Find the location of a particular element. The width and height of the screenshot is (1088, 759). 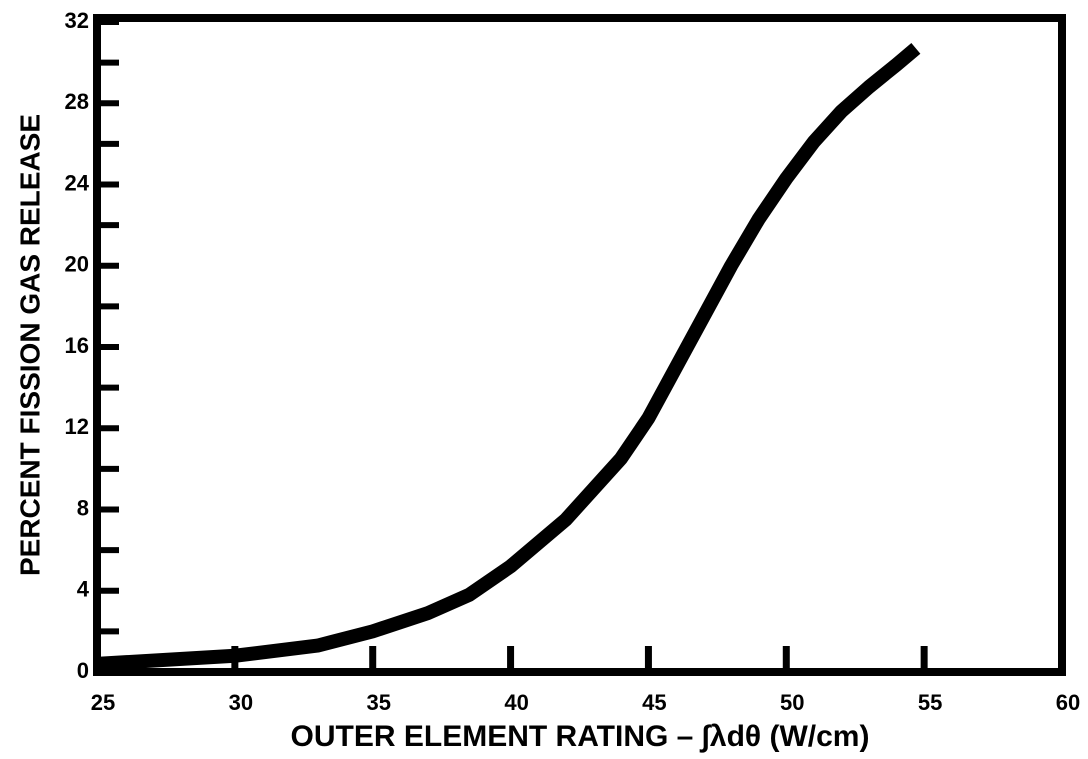

y-tick-label: 12 is located at coordinates (77, 426).